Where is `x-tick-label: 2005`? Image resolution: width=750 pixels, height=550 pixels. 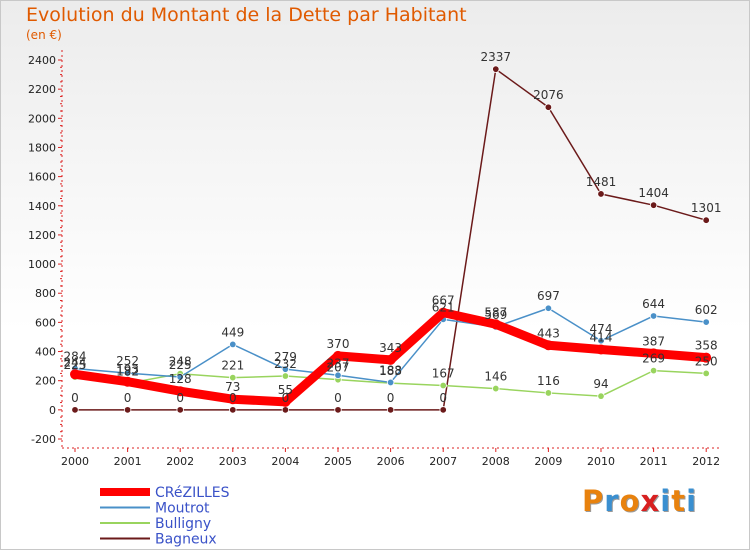
x-tick-label: 2005 is located at coordinates (338, 461).